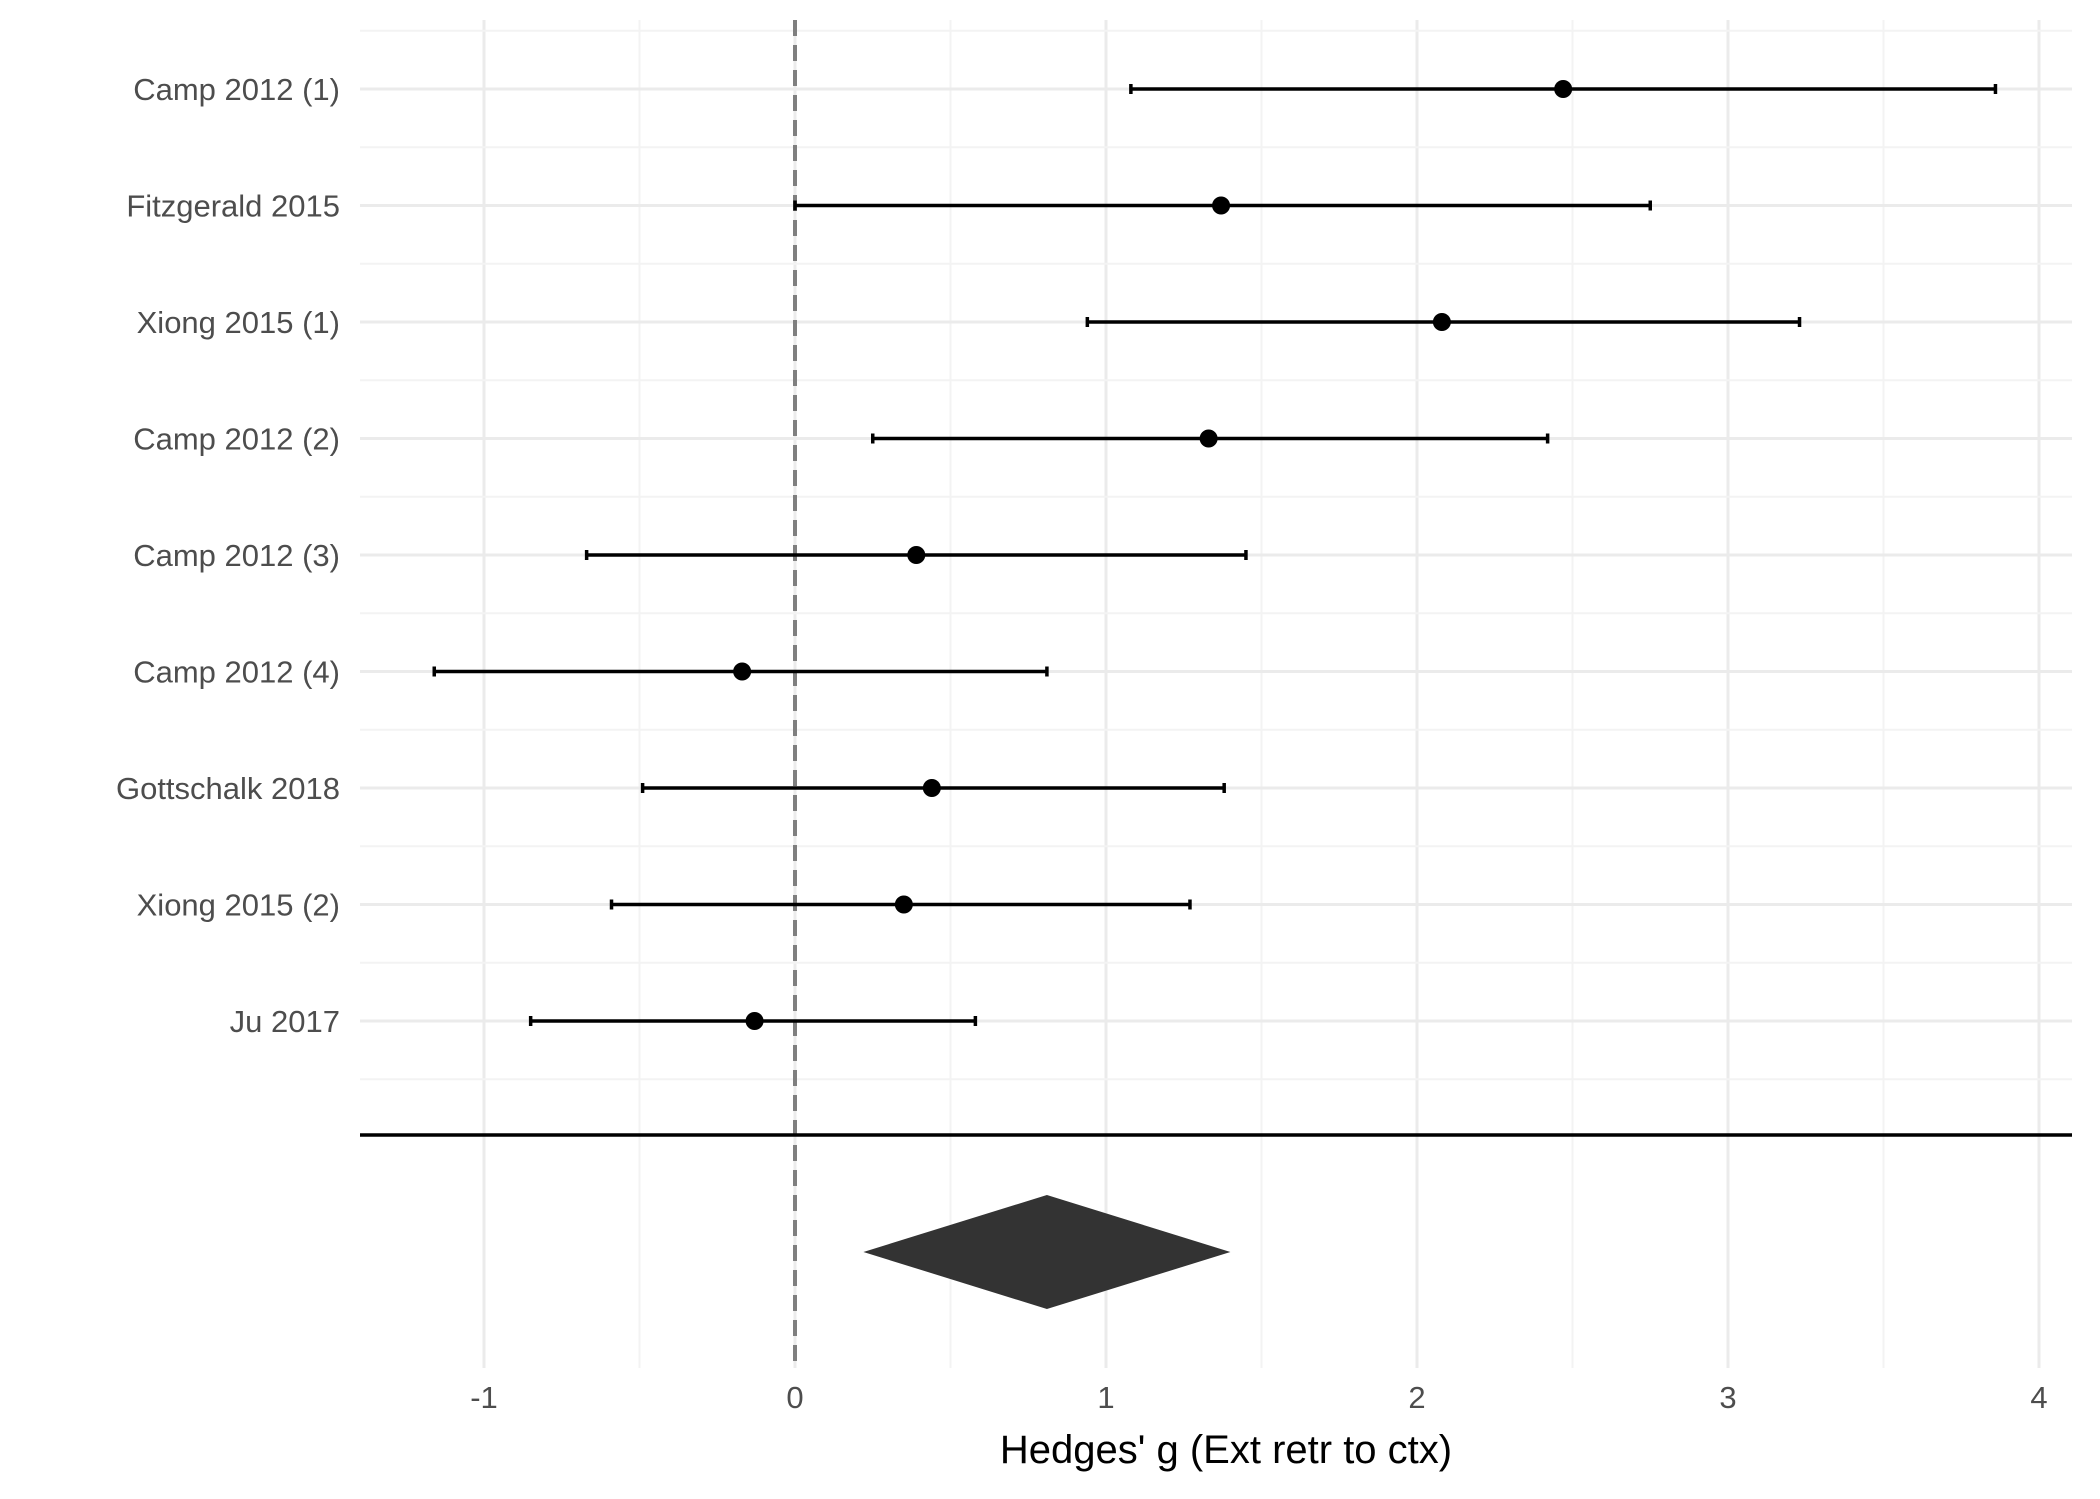  What do you see at coordinates (236, 89) in the screenshot?
I see `study-label: Camp 2012 (1)` at bounding box center [236, 89].